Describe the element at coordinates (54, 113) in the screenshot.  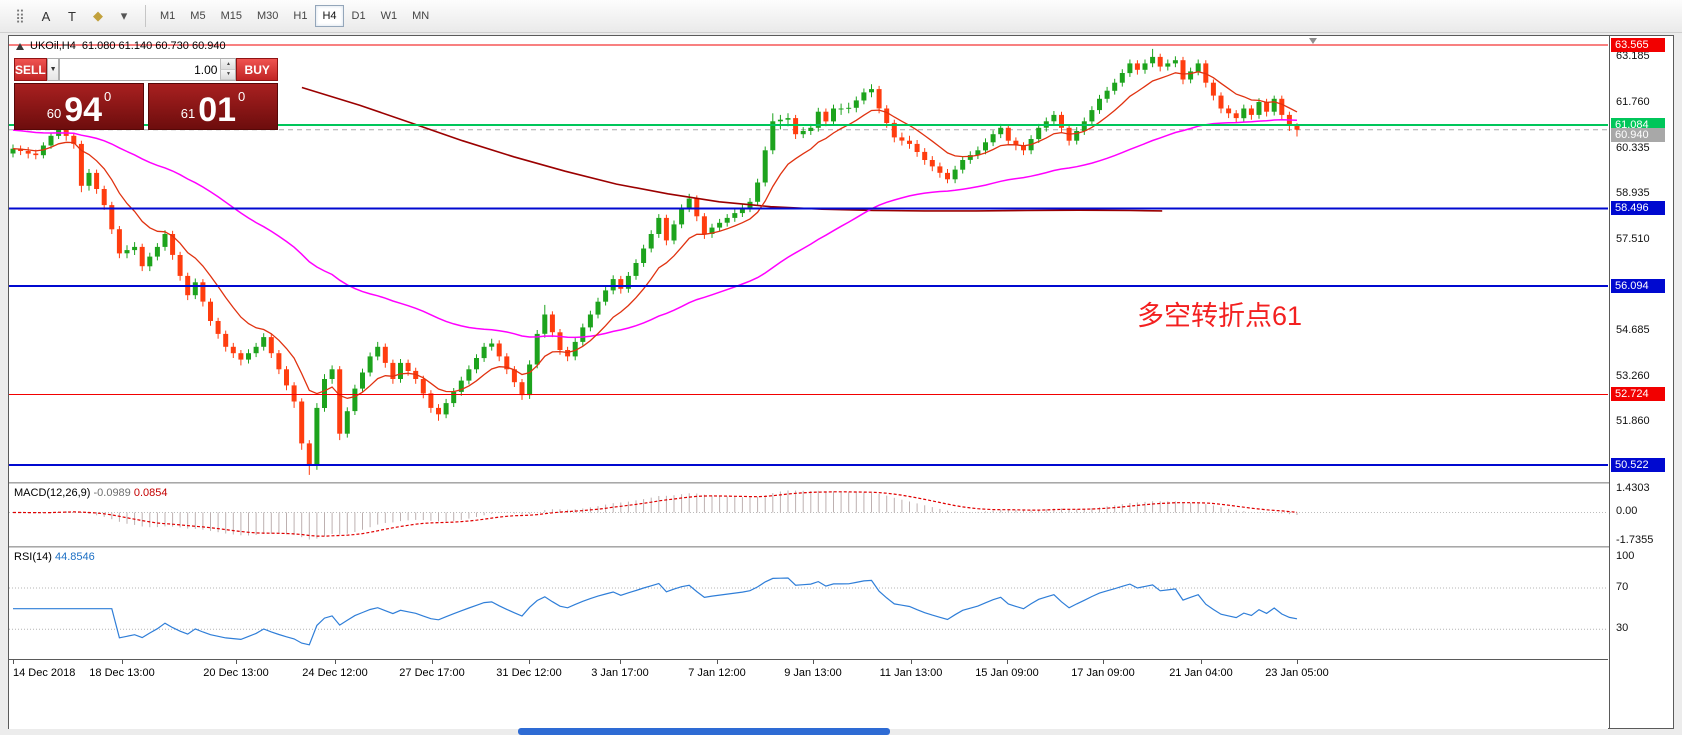
I see `bid-prefix-digits: 60` at that location.